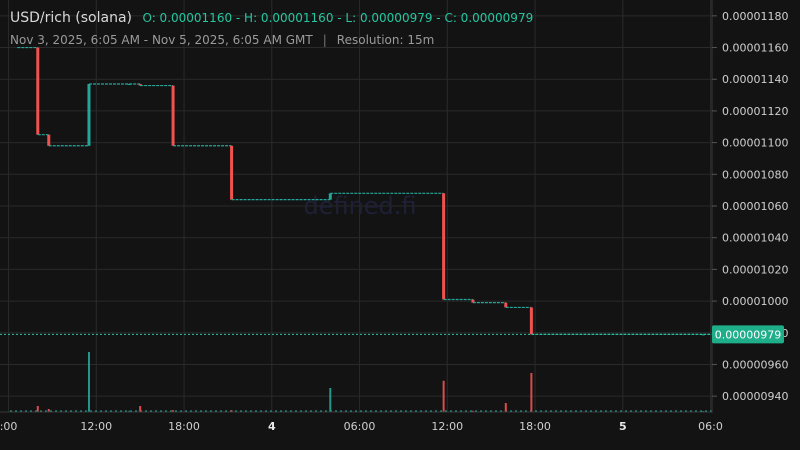 The height and width of the screenshot is (450, 800). I want to click on last-price-label: 0.00000979, so click(748, 334).